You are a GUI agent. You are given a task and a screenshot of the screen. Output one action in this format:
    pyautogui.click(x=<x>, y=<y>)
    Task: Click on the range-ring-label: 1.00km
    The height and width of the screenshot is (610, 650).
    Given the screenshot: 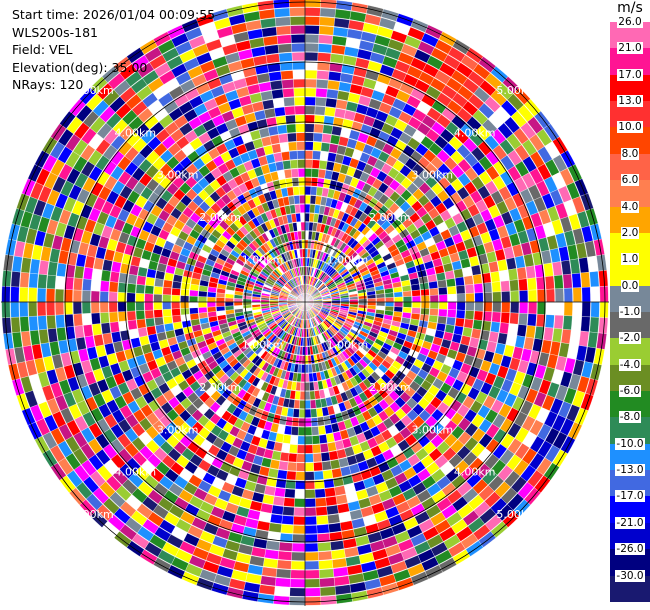 What is the action you would take?
    pyautogui.click(x=263, y=260)
    